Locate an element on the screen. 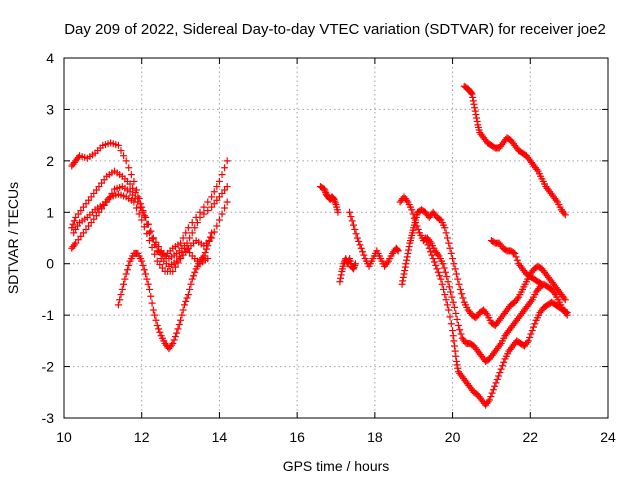  y-axis-label: SDTVAR / TECUs is located at coordinates (13, 238).